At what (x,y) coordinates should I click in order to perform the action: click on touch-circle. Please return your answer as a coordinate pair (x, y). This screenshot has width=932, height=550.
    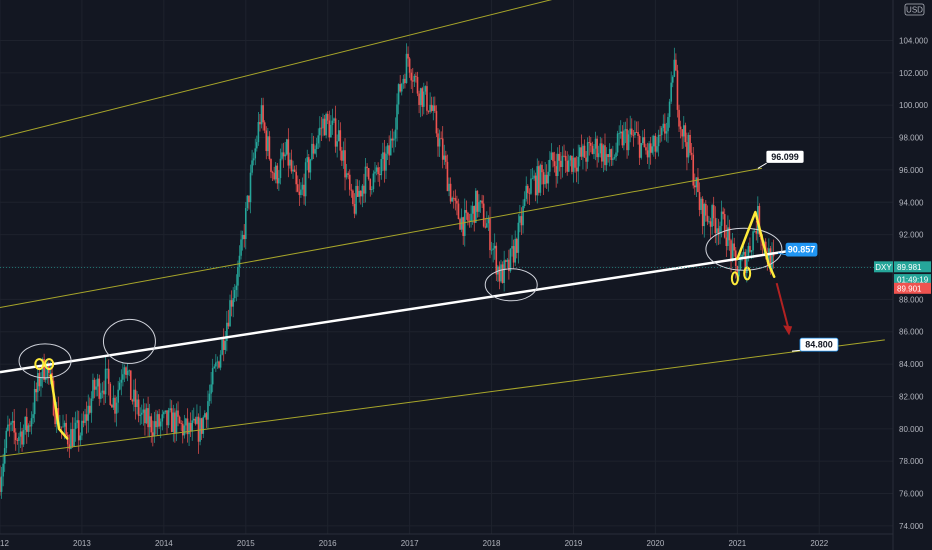
    Looking at the image, I should click on (129, 341).